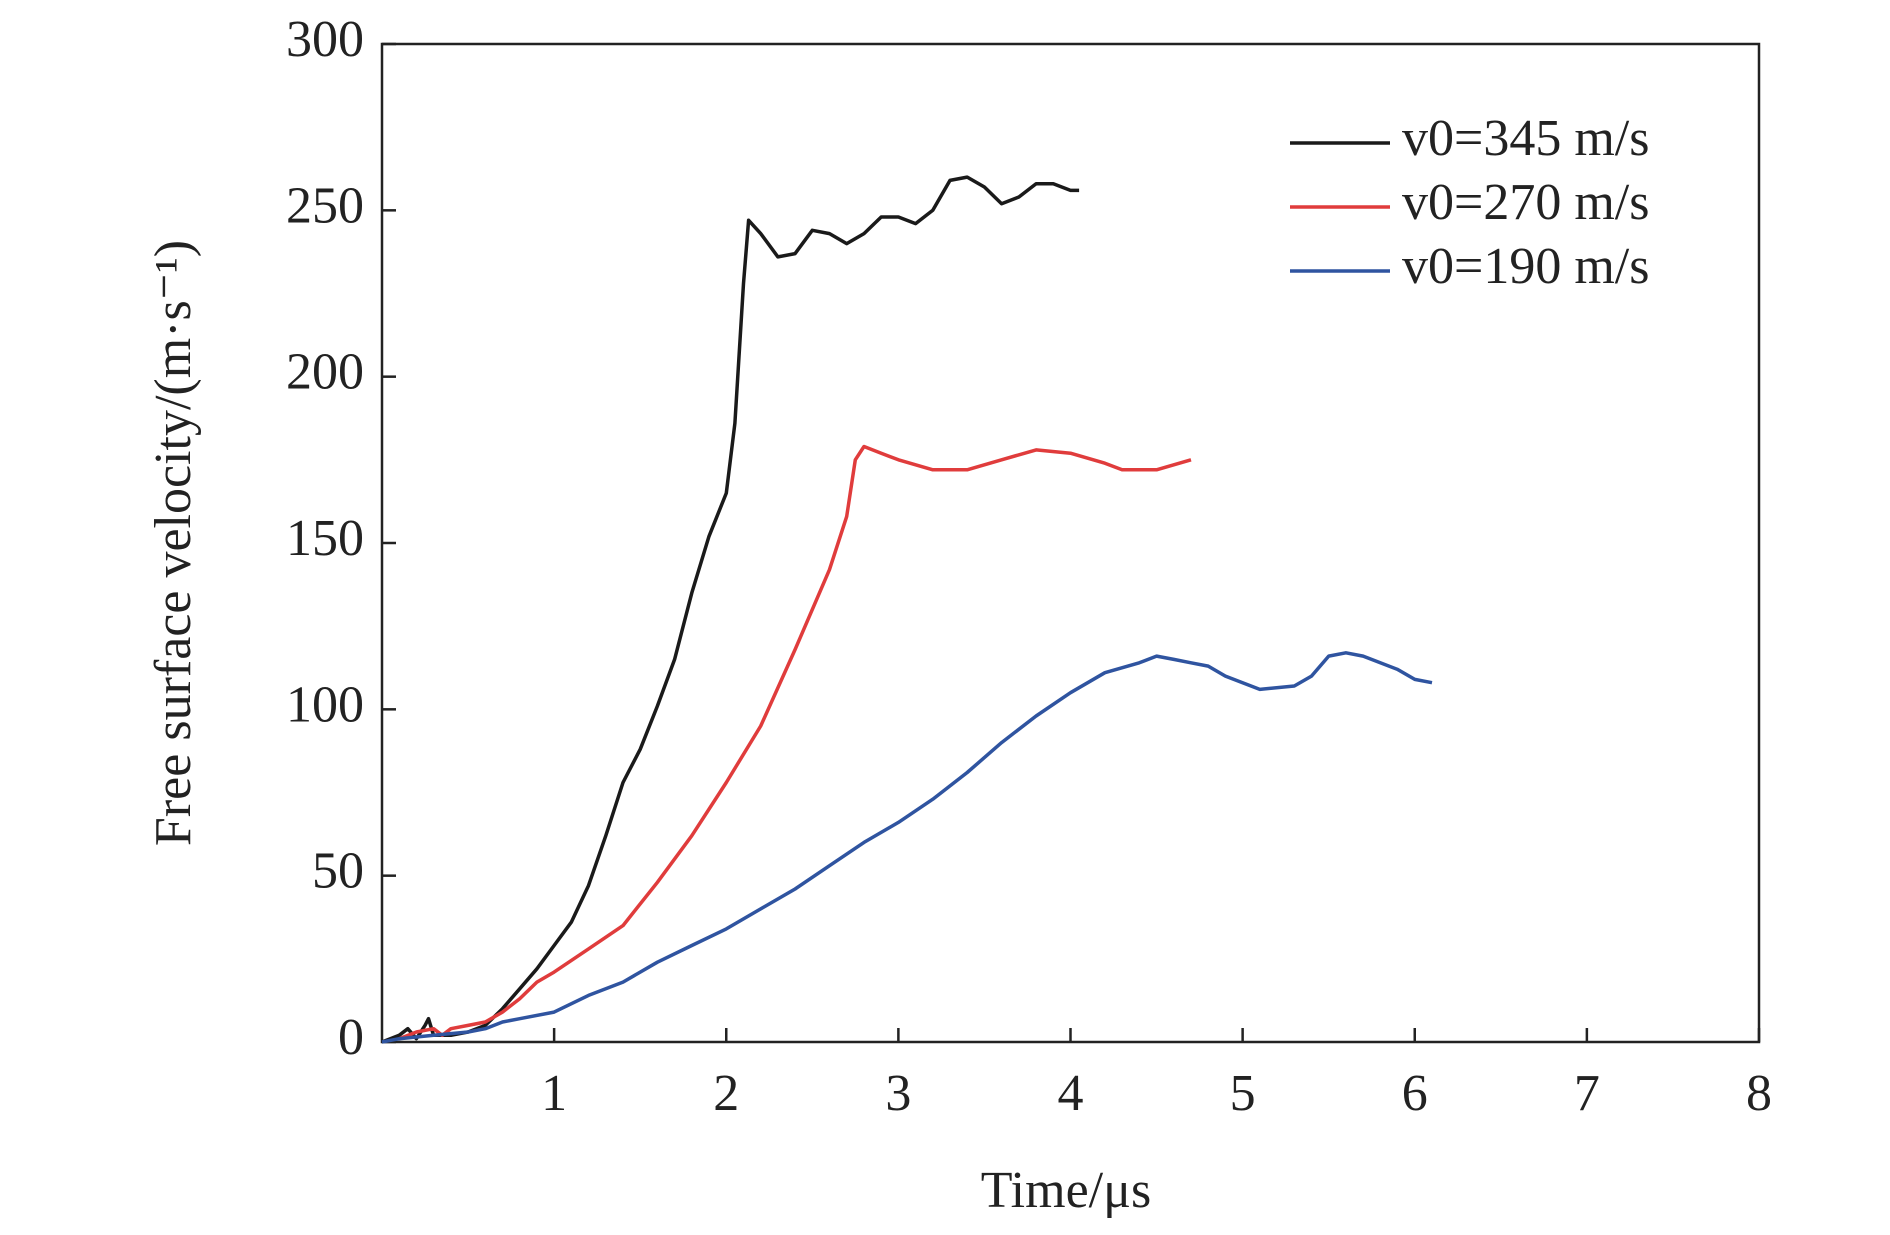  What do you see at coordinates (1525, 138) in the screenshot?
I see `legend-label: v0=345 m/s` at bounding box center [1525, 138].